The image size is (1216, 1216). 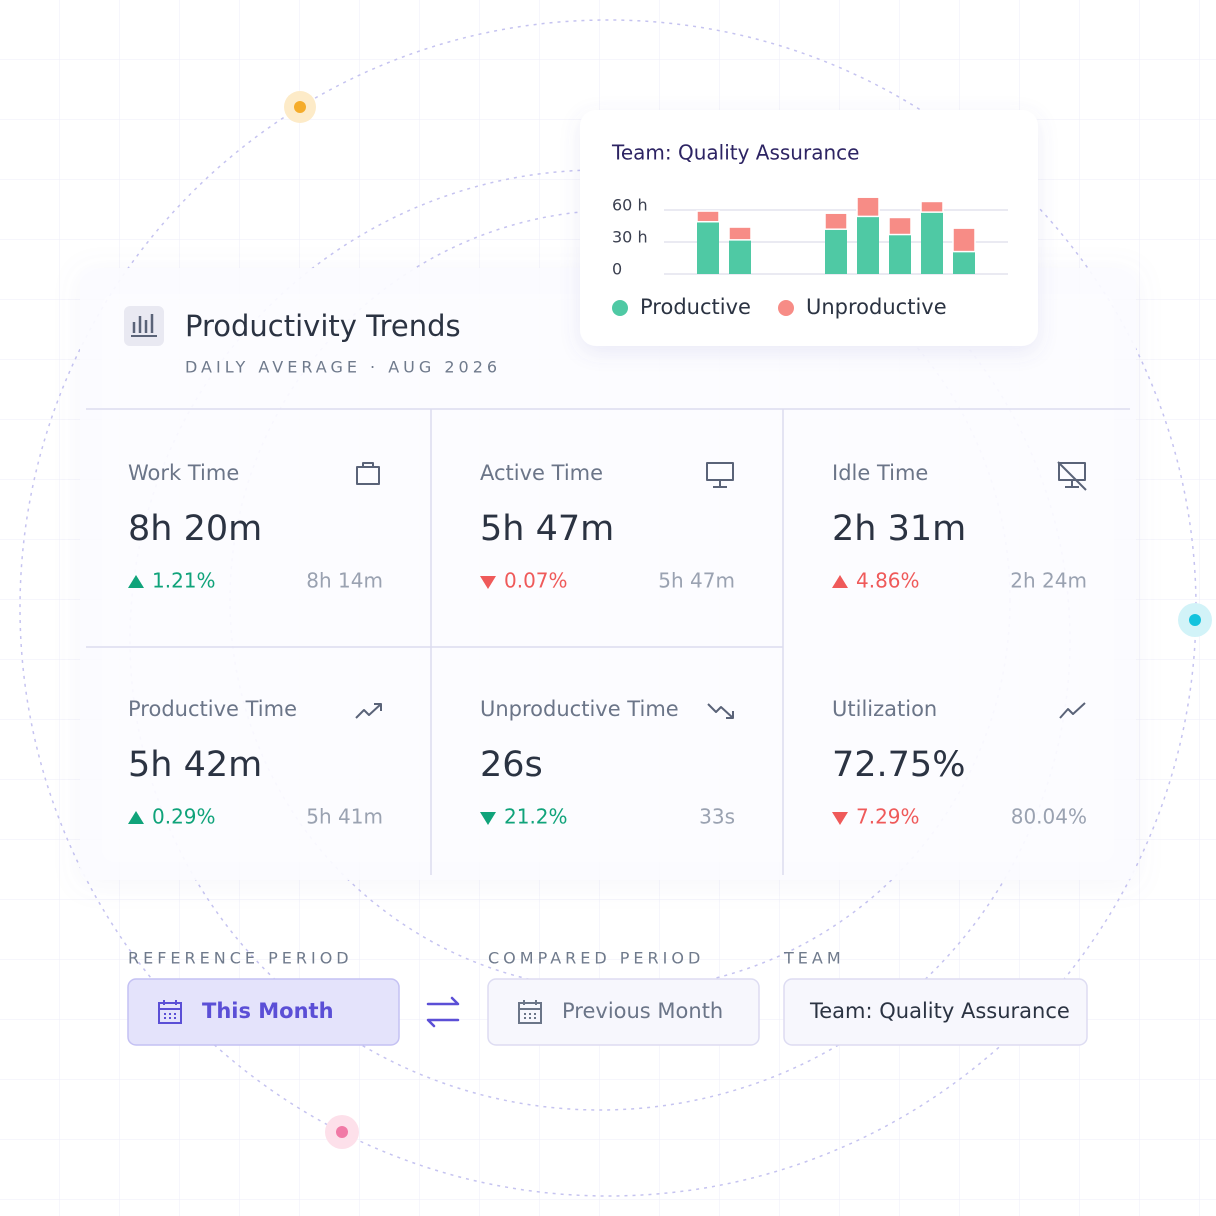 I want to click on header-icon-bars, so click(x=144, y=325).